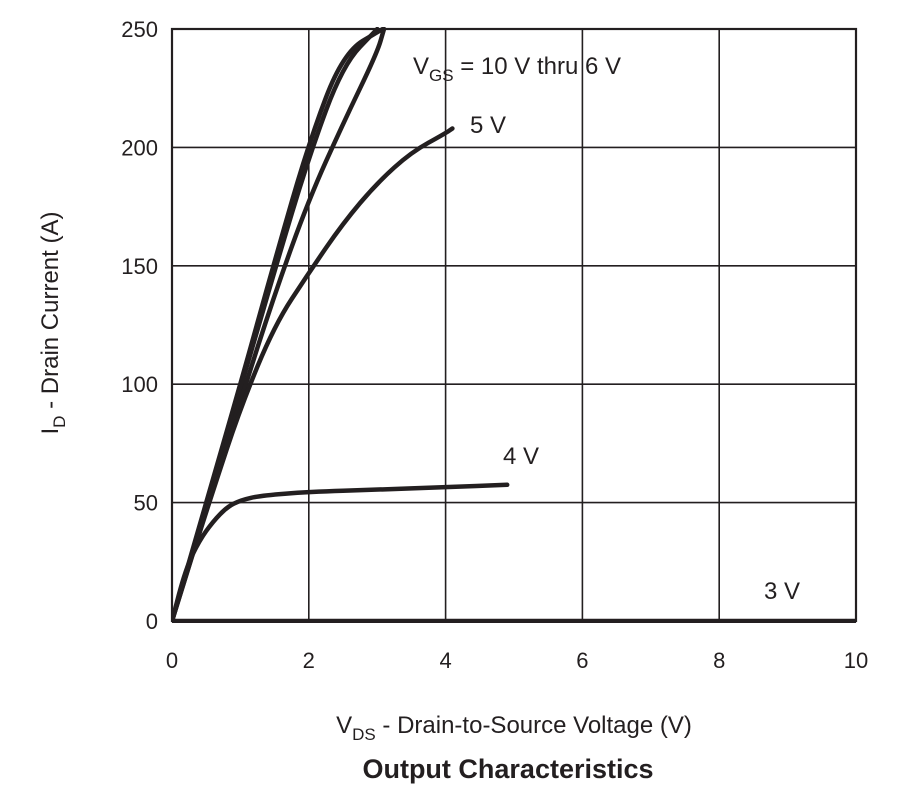 Image resolution: width=897 pixels, height=800 pixels. What do you see at coordinates (488, 125) in the screenshot?
I see `annotation-5v: 5 V` at bounding box center [488, 125].